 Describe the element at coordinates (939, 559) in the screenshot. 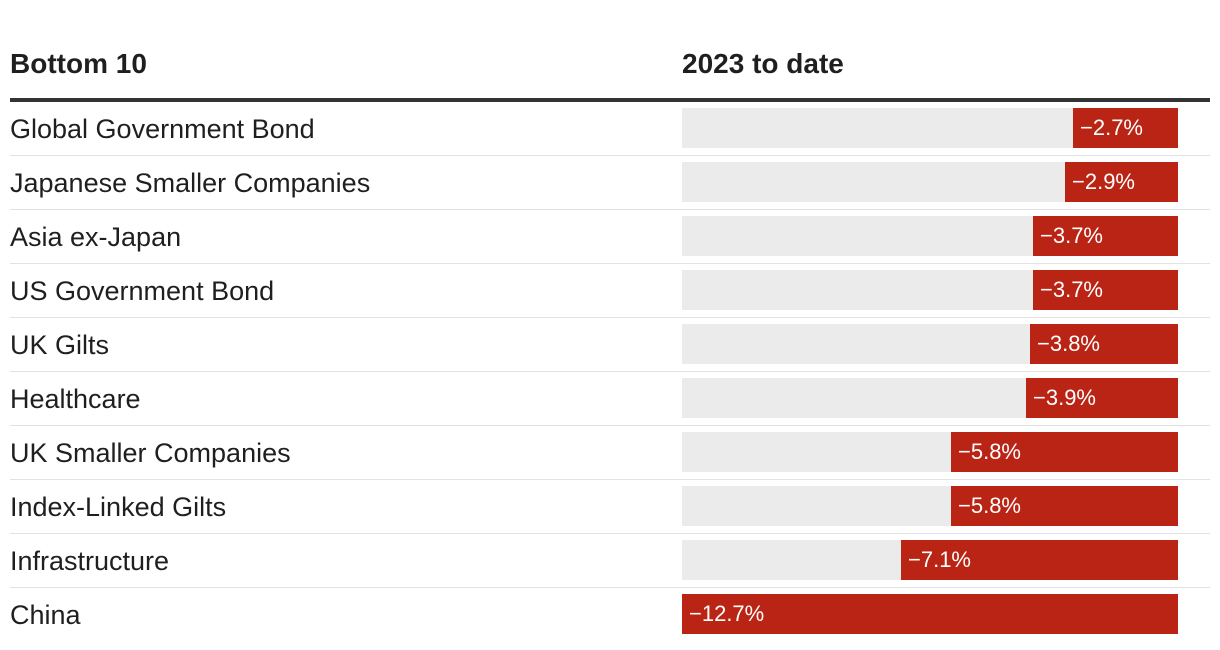

I see `bar-value-label: −7.1%` at that location.